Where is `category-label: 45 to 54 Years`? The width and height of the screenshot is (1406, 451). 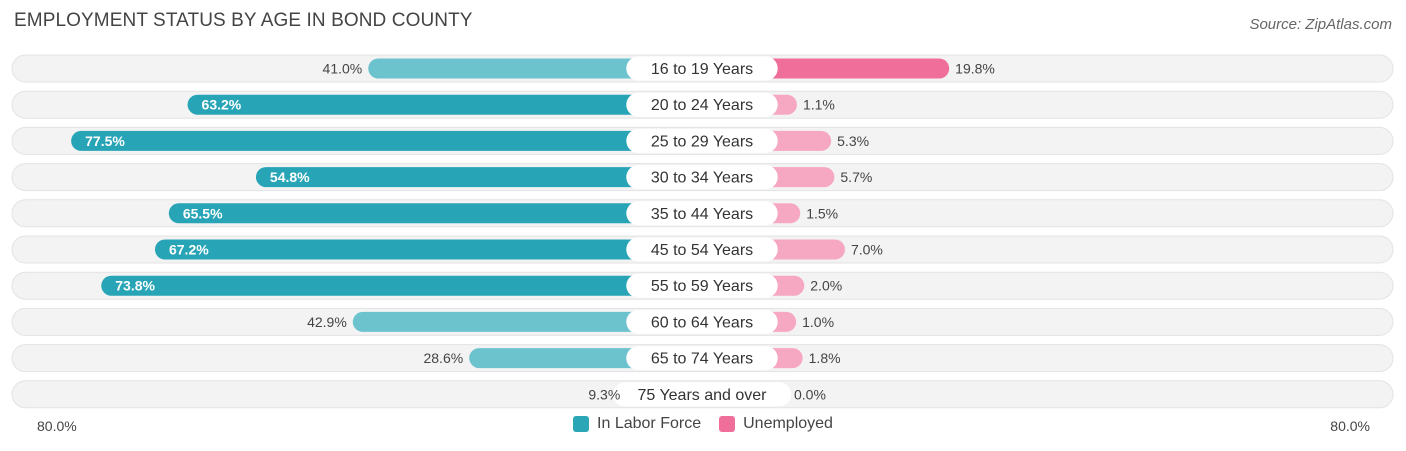 category-label: 45 to 54 Years is located at coordinates (702, 250).